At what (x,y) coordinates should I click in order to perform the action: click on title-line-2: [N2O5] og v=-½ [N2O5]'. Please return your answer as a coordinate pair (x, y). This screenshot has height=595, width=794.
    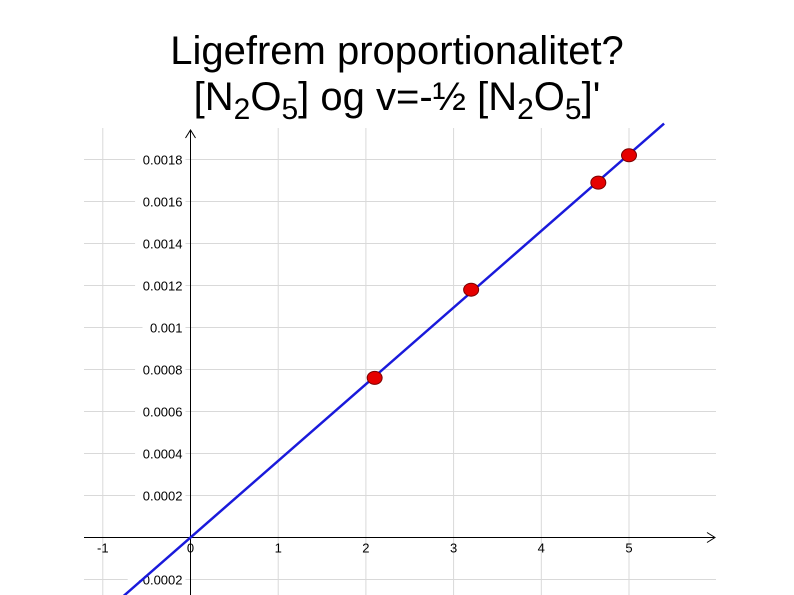
    Looking at the image, I should click on (397, 99).